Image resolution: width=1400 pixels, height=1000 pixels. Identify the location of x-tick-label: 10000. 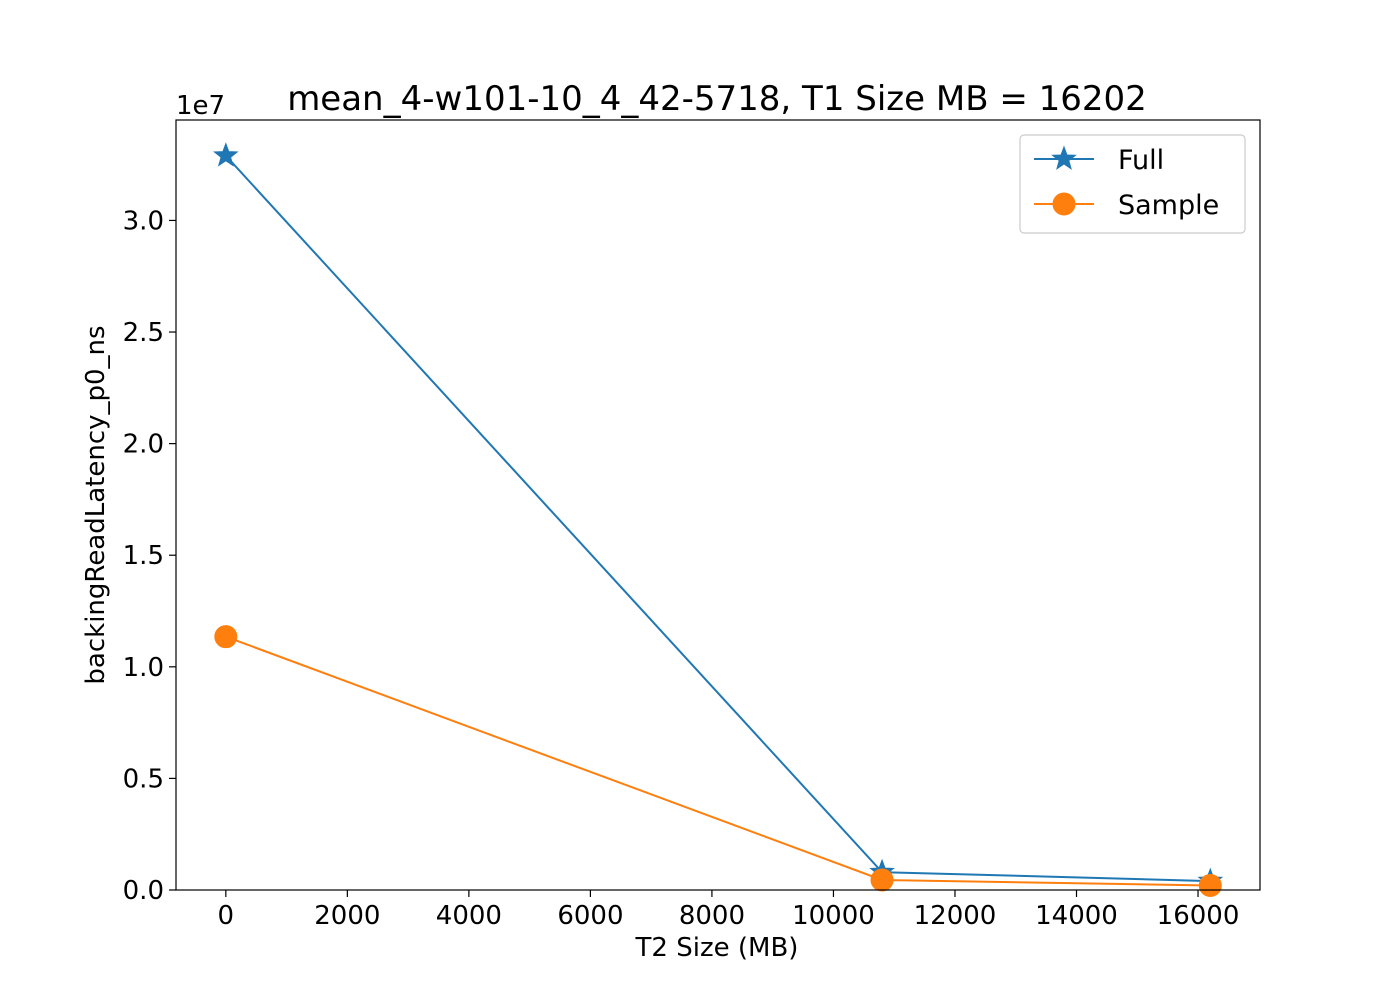
(833, 916).